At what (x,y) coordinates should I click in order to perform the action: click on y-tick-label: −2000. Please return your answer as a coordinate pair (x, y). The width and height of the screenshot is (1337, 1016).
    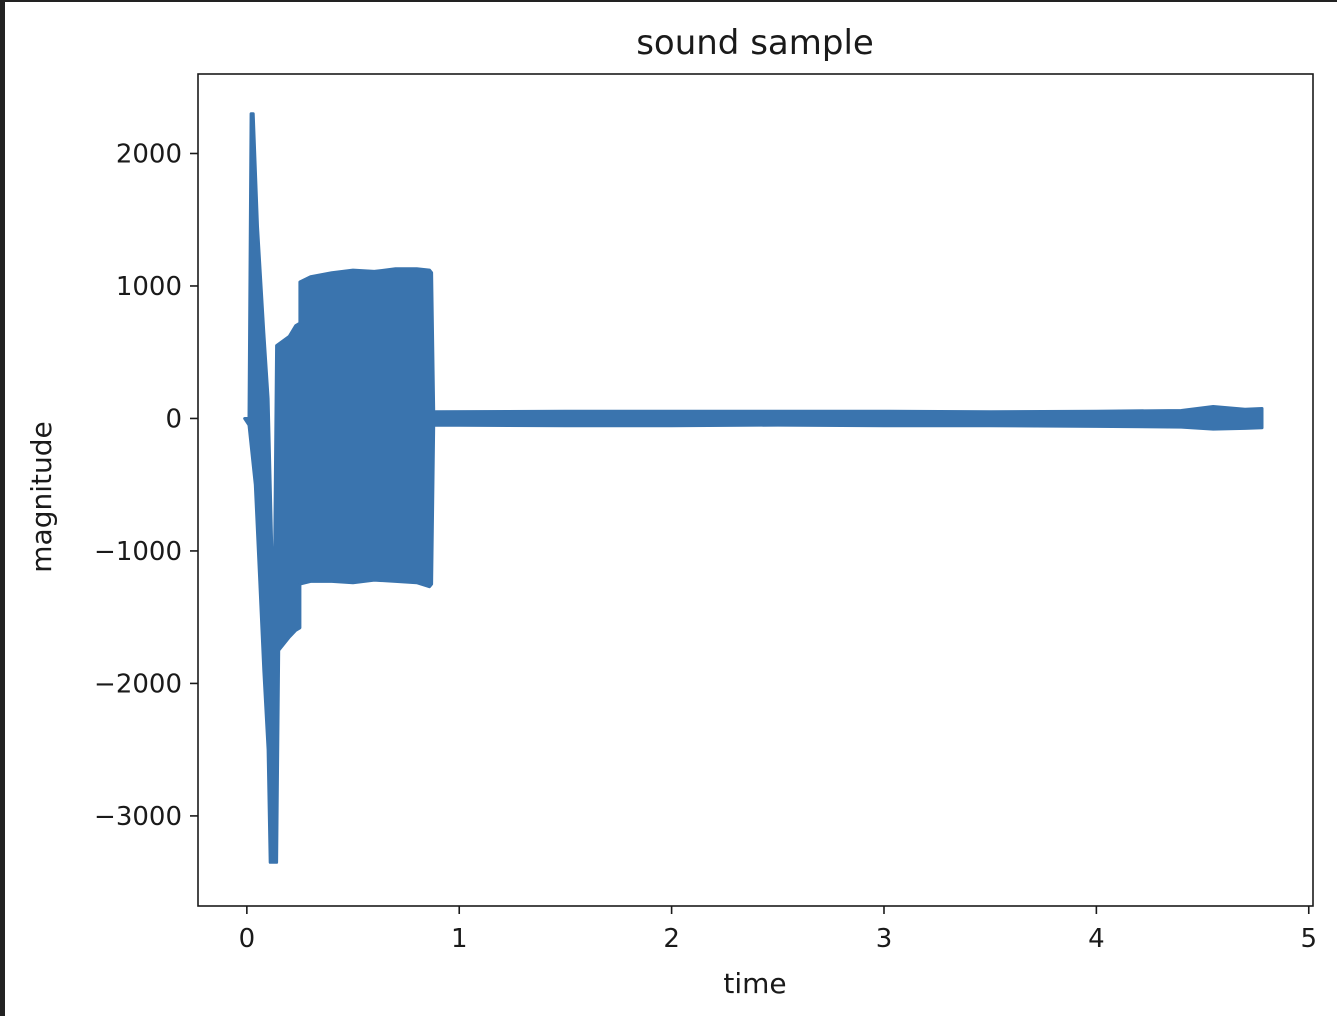
    Looking at the image, I should click on (138, 684).